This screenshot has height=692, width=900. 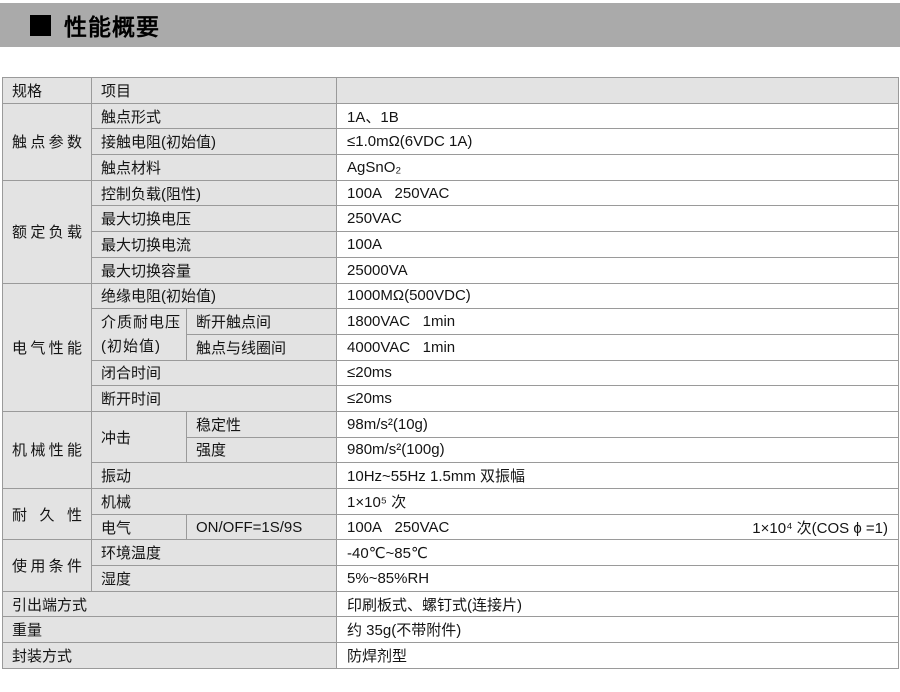 What do you see at coordinates (214, 193) in the screenshot?
I see `item-label: 控制负载(阻性)` at bounding box center [214, 193].